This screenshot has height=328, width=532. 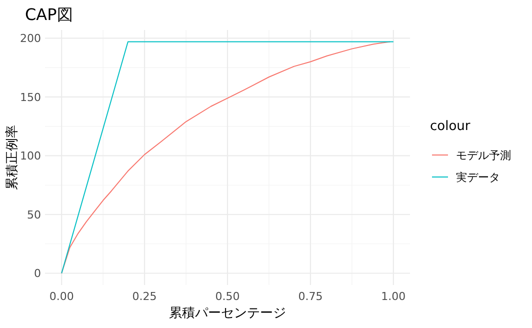 What do you see at coordinates (393, 296) in the screenshot?
I see `x-tick-label: 1.00` at bounding box center [393, 296].